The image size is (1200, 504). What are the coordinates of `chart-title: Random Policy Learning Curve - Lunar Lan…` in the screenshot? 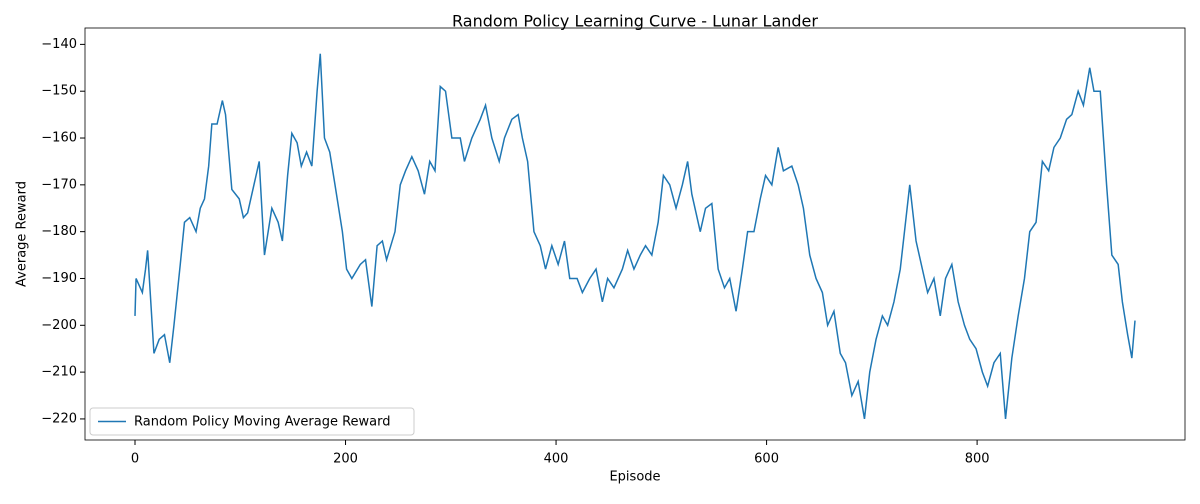 It's located at (635, 21).